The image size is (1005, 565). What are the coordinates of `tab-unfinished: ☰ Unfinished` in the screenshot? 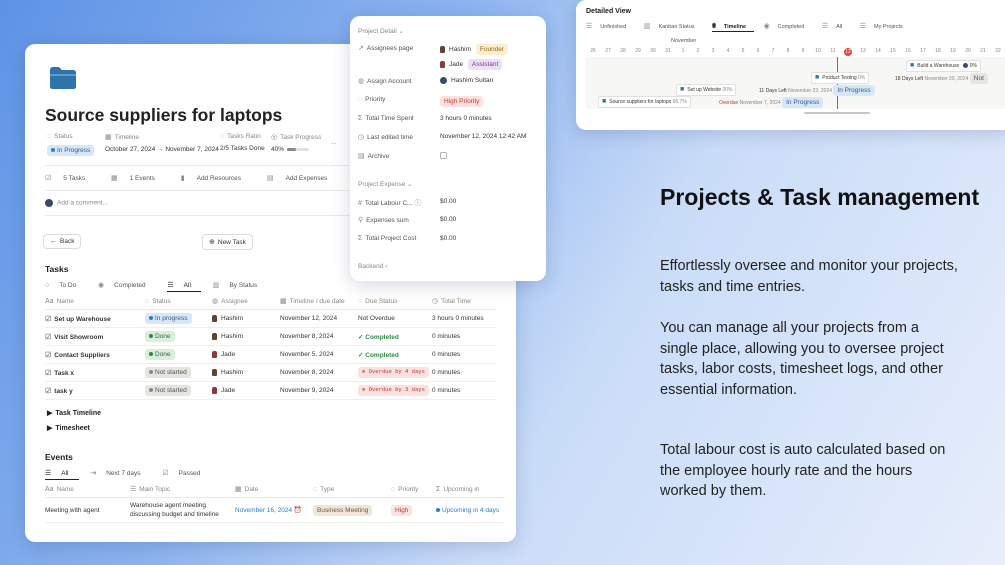 It's located at (606, 26).